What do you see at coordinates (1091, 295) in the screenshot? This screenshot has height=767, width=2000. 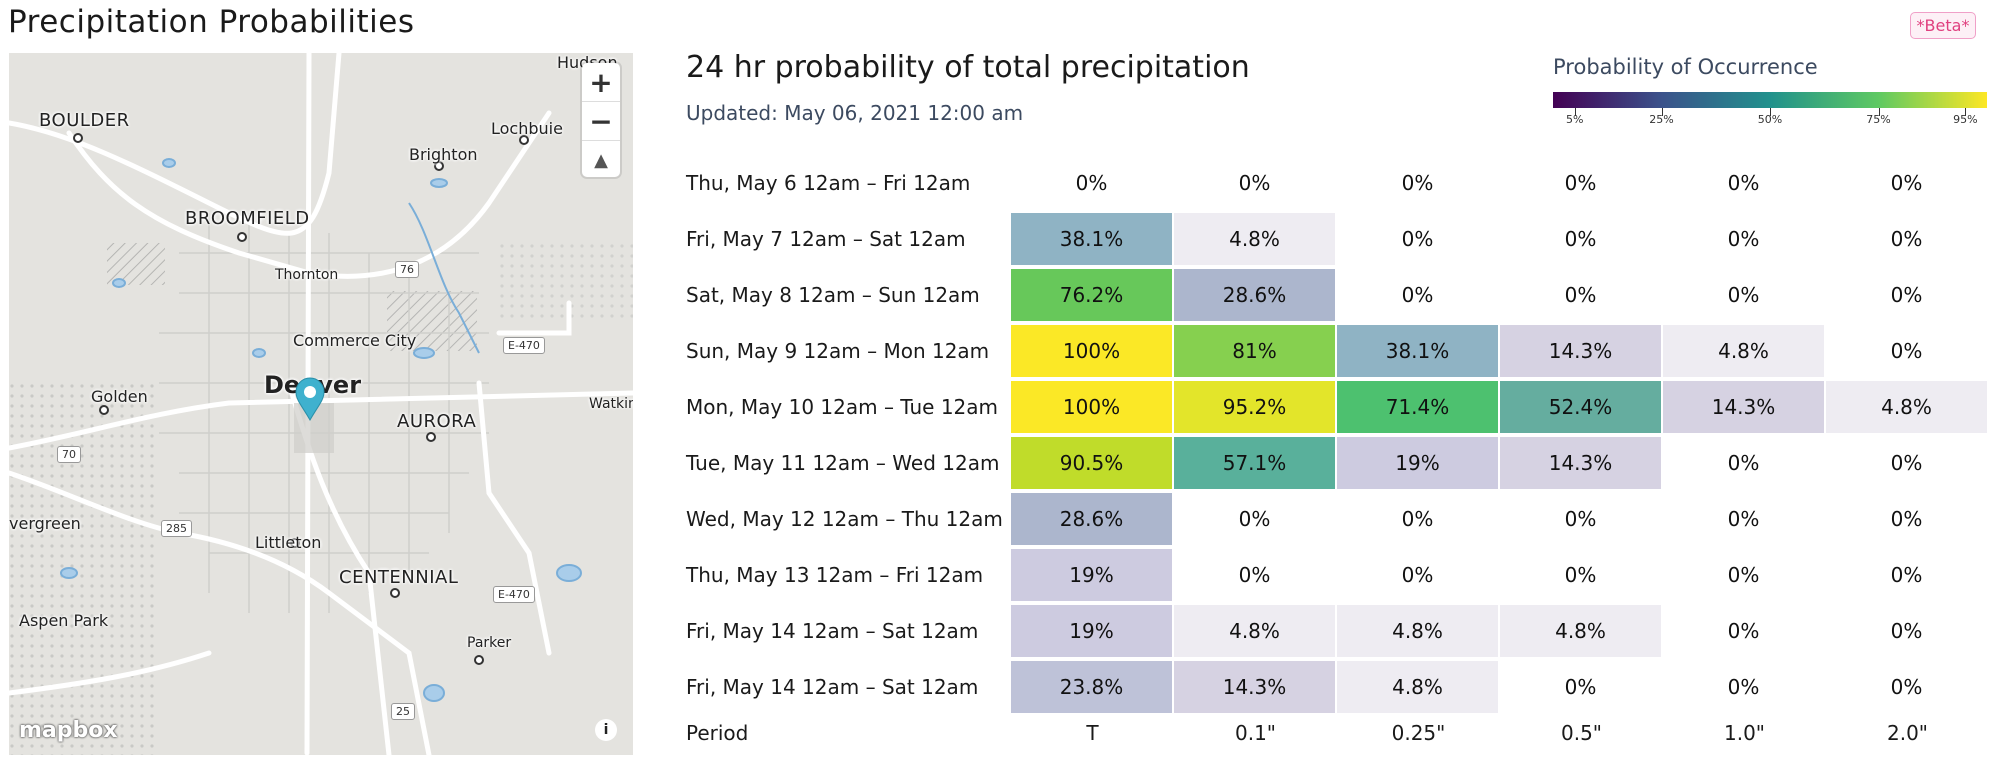 I see `probability-cell: 76.2%` at bounding box center [1091, 295].